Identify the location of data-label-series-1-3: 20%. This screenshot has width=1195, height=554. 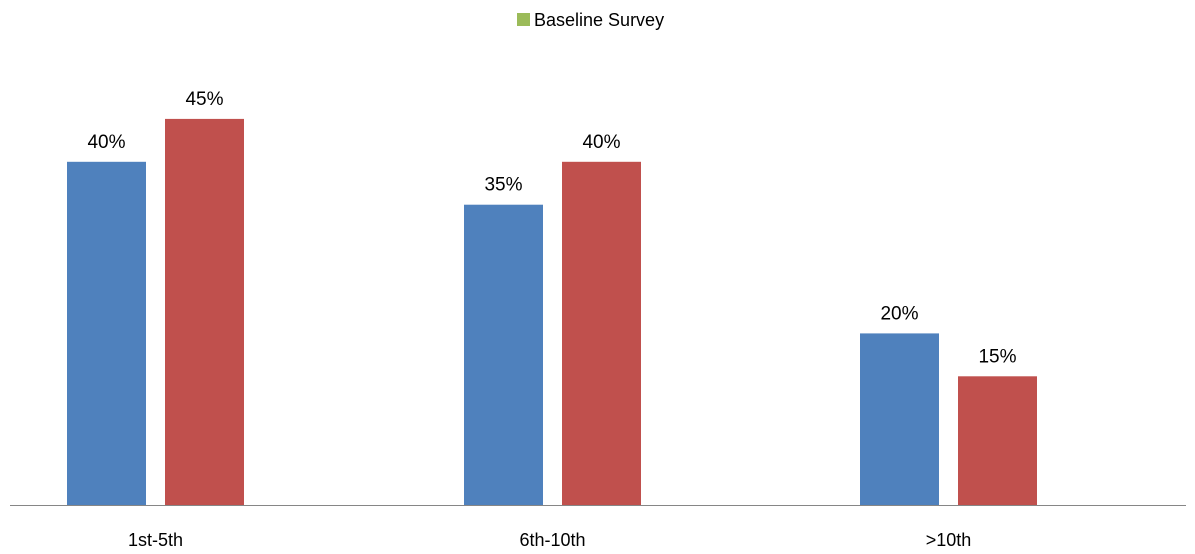
(899, 313).